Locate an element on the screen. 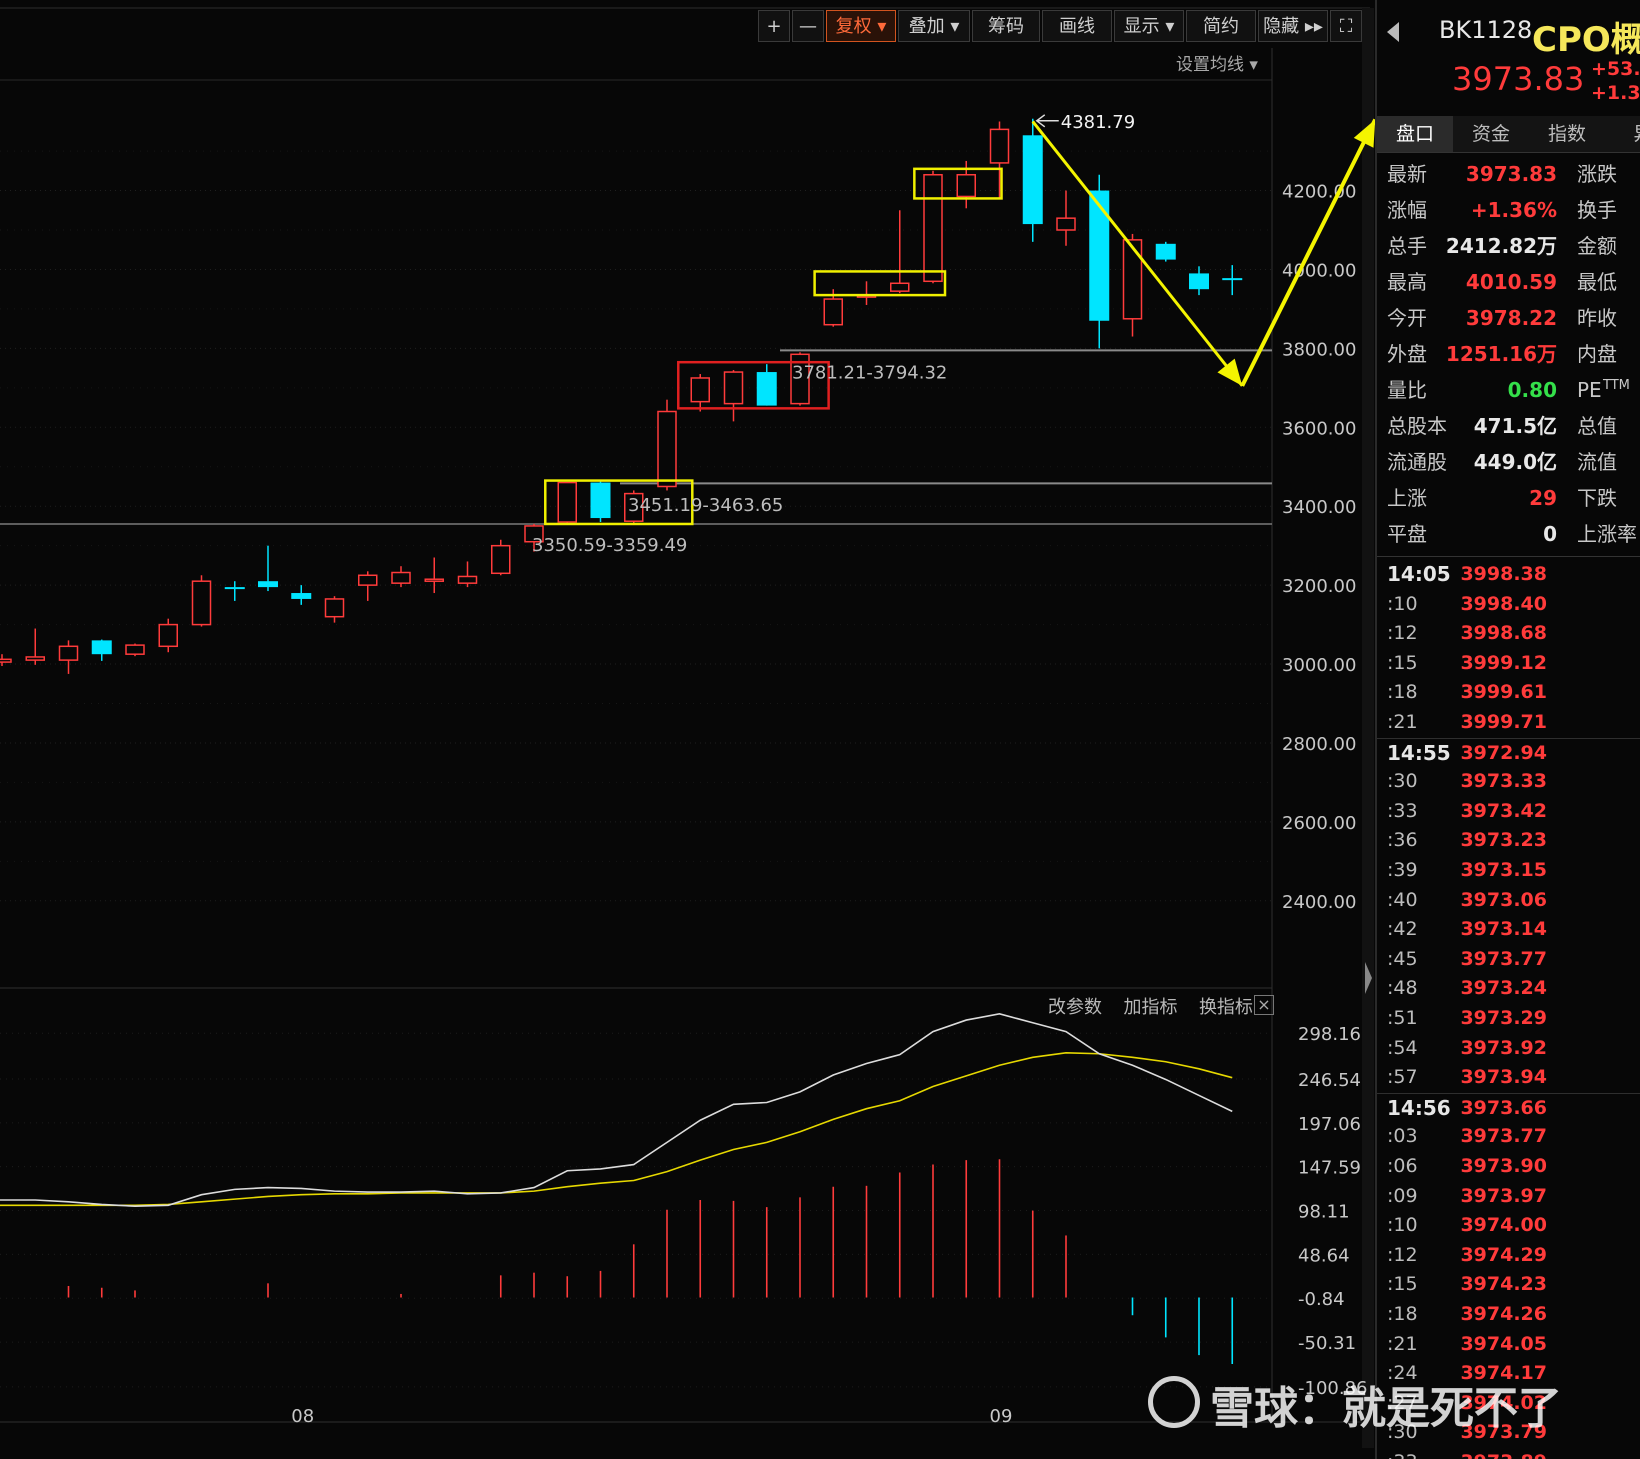  quote-right-label: 涨跌 is located at coordinates (1597, 174).